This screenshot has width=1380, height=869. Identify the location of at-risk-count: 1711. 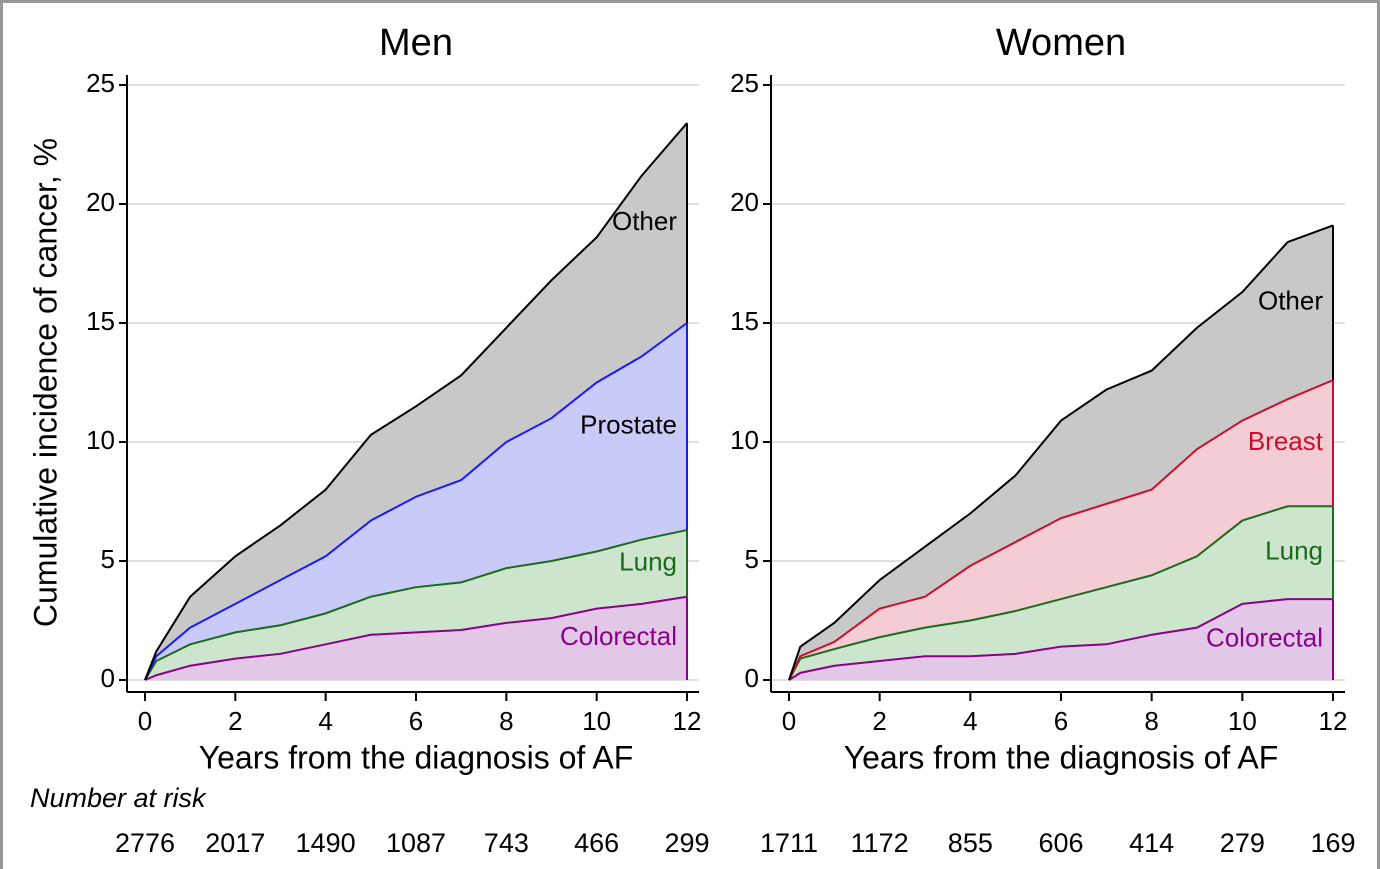
(789, 843).